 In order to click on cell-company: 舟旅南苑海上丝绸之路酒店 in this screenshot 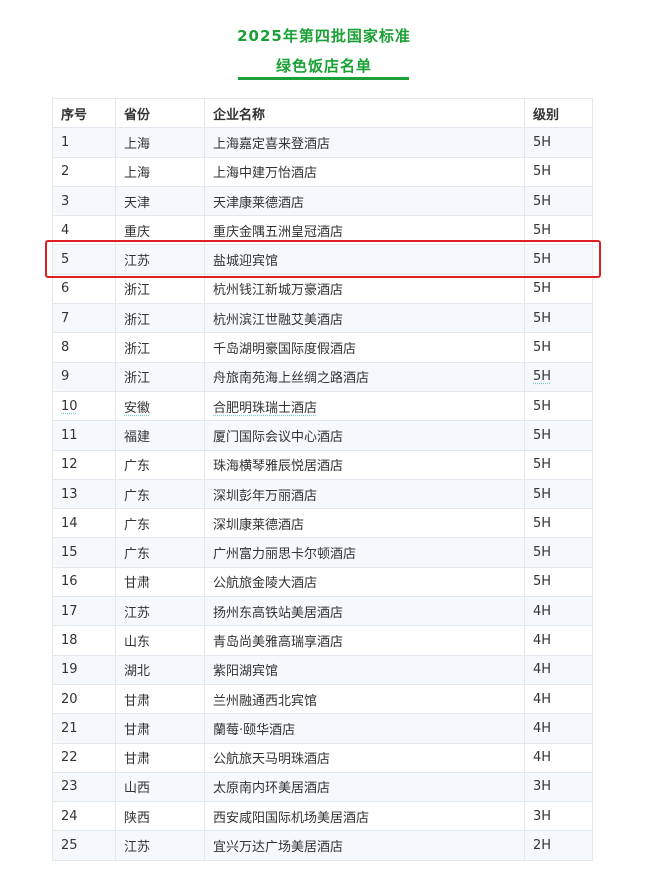, I will do `click(364, 376)`.